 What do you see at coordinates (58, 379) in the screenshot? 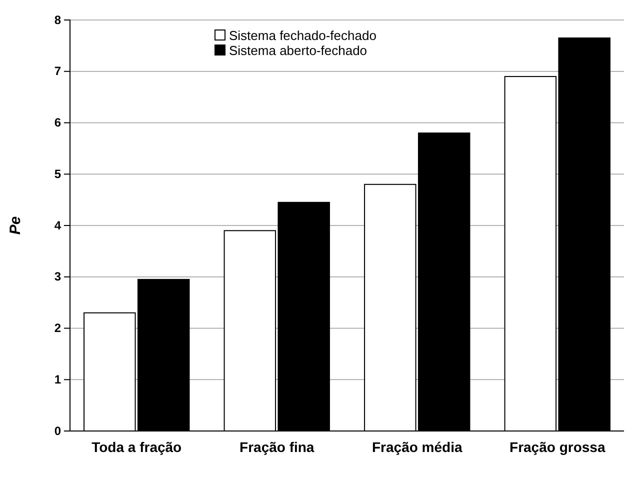
I see `y-tick-label: 1` at bounding box center [58, 379].